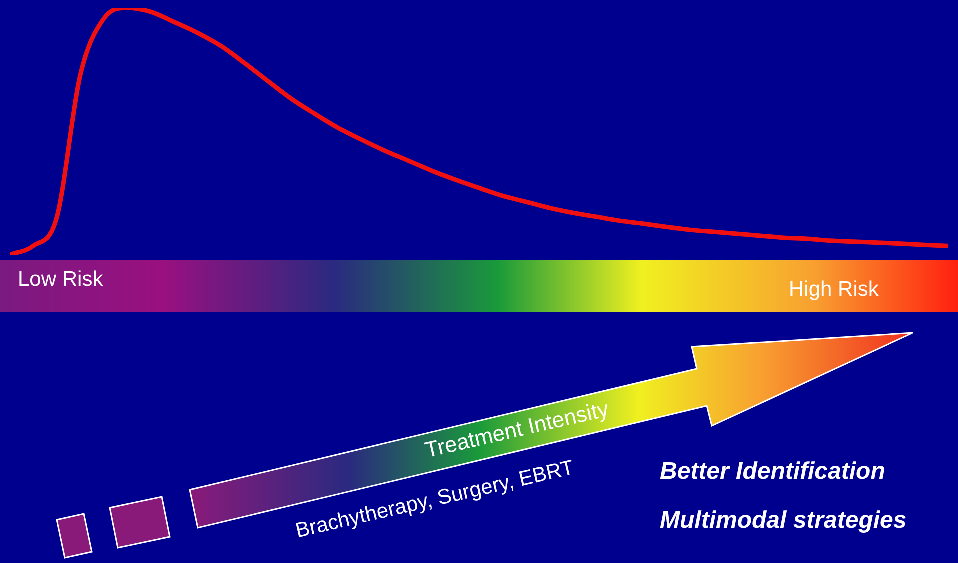 The width and height of the screenshot is (958, 563). Describe the element at coordinates (783, 521) in the screenshot. I see `text: Multimodal strategies` at that location.